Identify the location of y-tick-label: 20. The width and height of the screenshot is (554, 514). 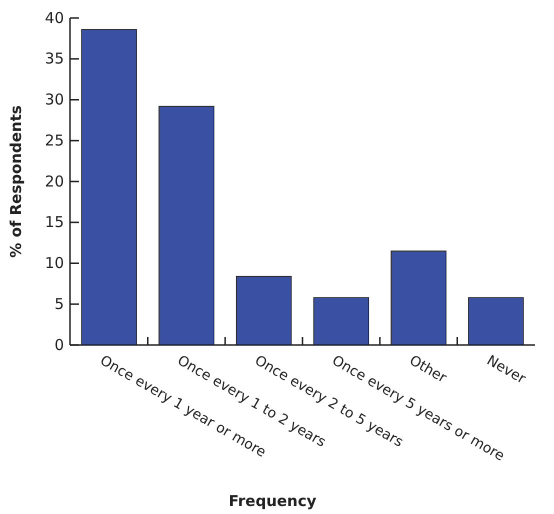
(54, 181).